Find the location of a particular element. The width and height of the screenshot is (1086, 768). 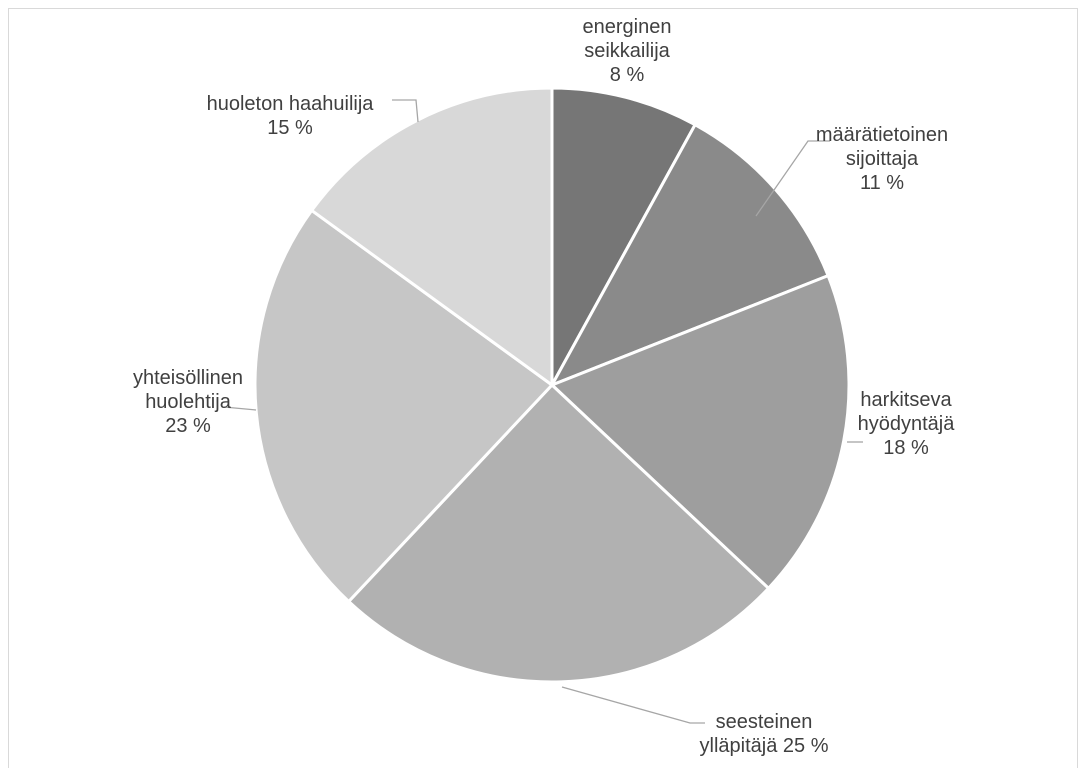

pie-slice-harkitseva-hyödyntäjä is located at coordinates (700, 432).